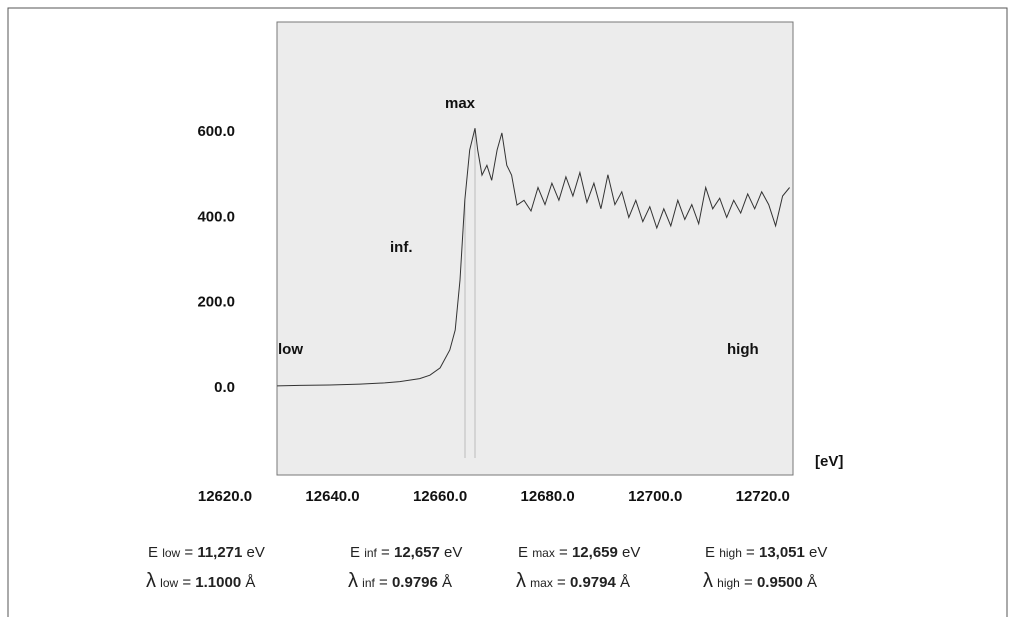  I want to click on wavelength-value: 0.9794, so click(592, 582).